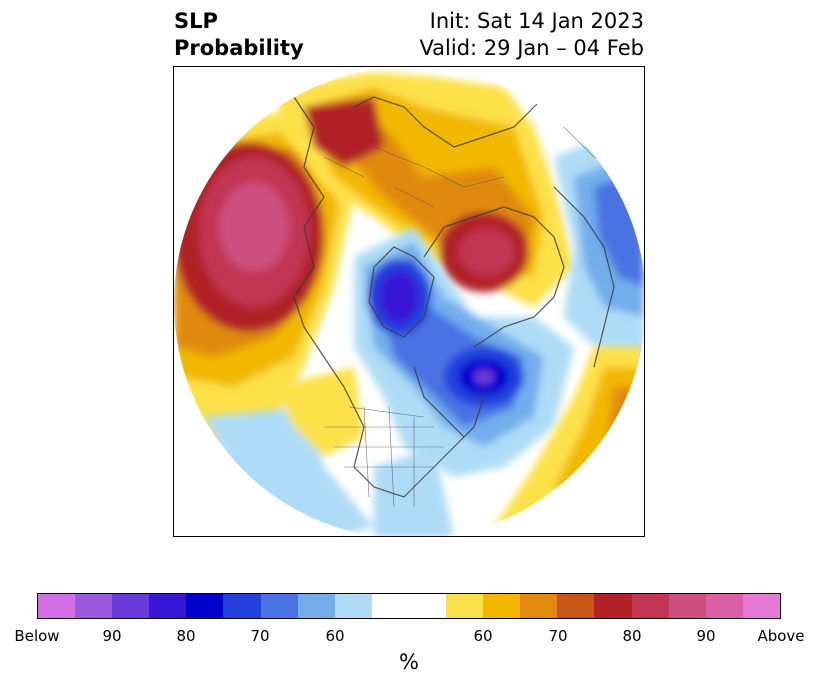 The width and height of the screenshot is (819, 686). What do you see at coordinates (239, 48) in the screenshot?
I see `title-type: Probability` at bounding box center [239, 48].